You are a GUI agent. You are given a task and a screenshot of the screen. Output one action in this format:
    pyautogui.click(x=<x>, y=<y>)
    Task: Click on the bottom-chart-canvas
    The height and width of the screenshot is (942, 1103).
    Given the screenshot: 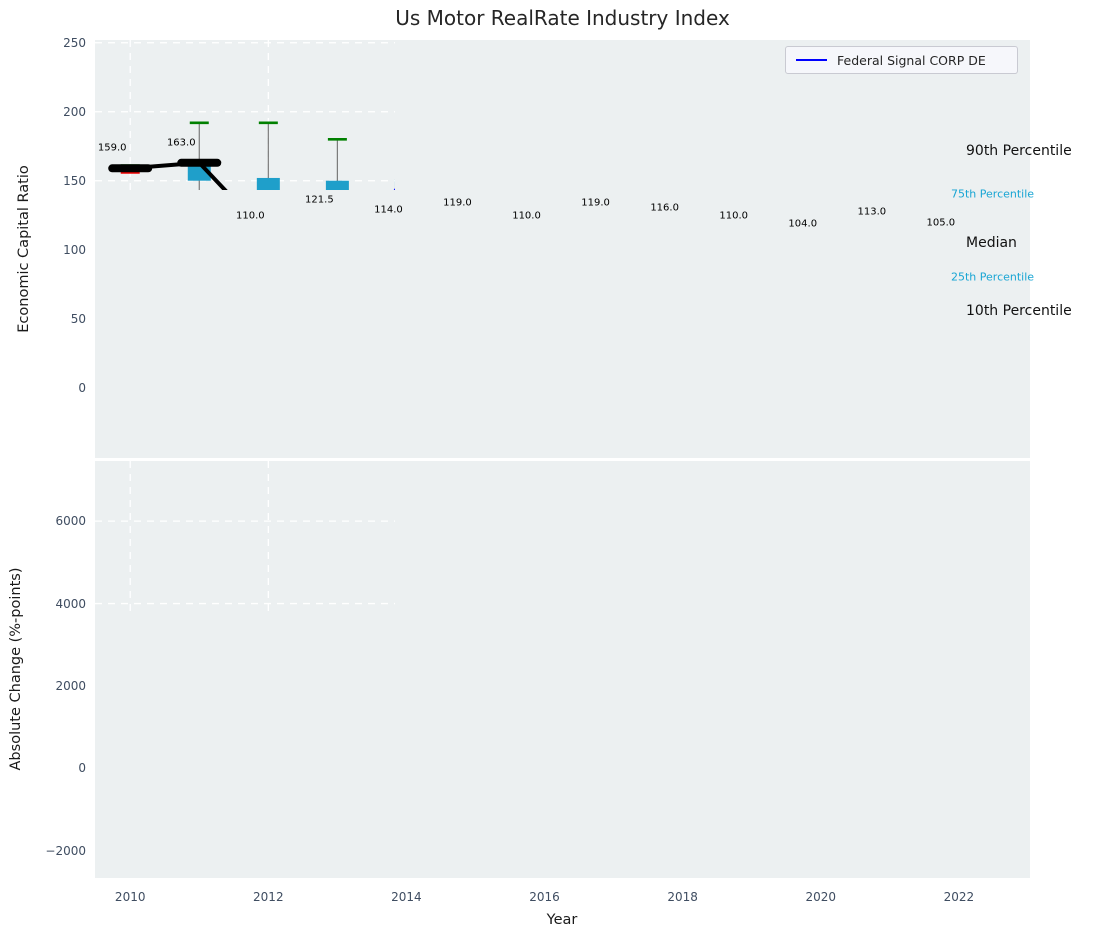 What is the action you would take?
    pyautogui.click(x=245, y=536)
    